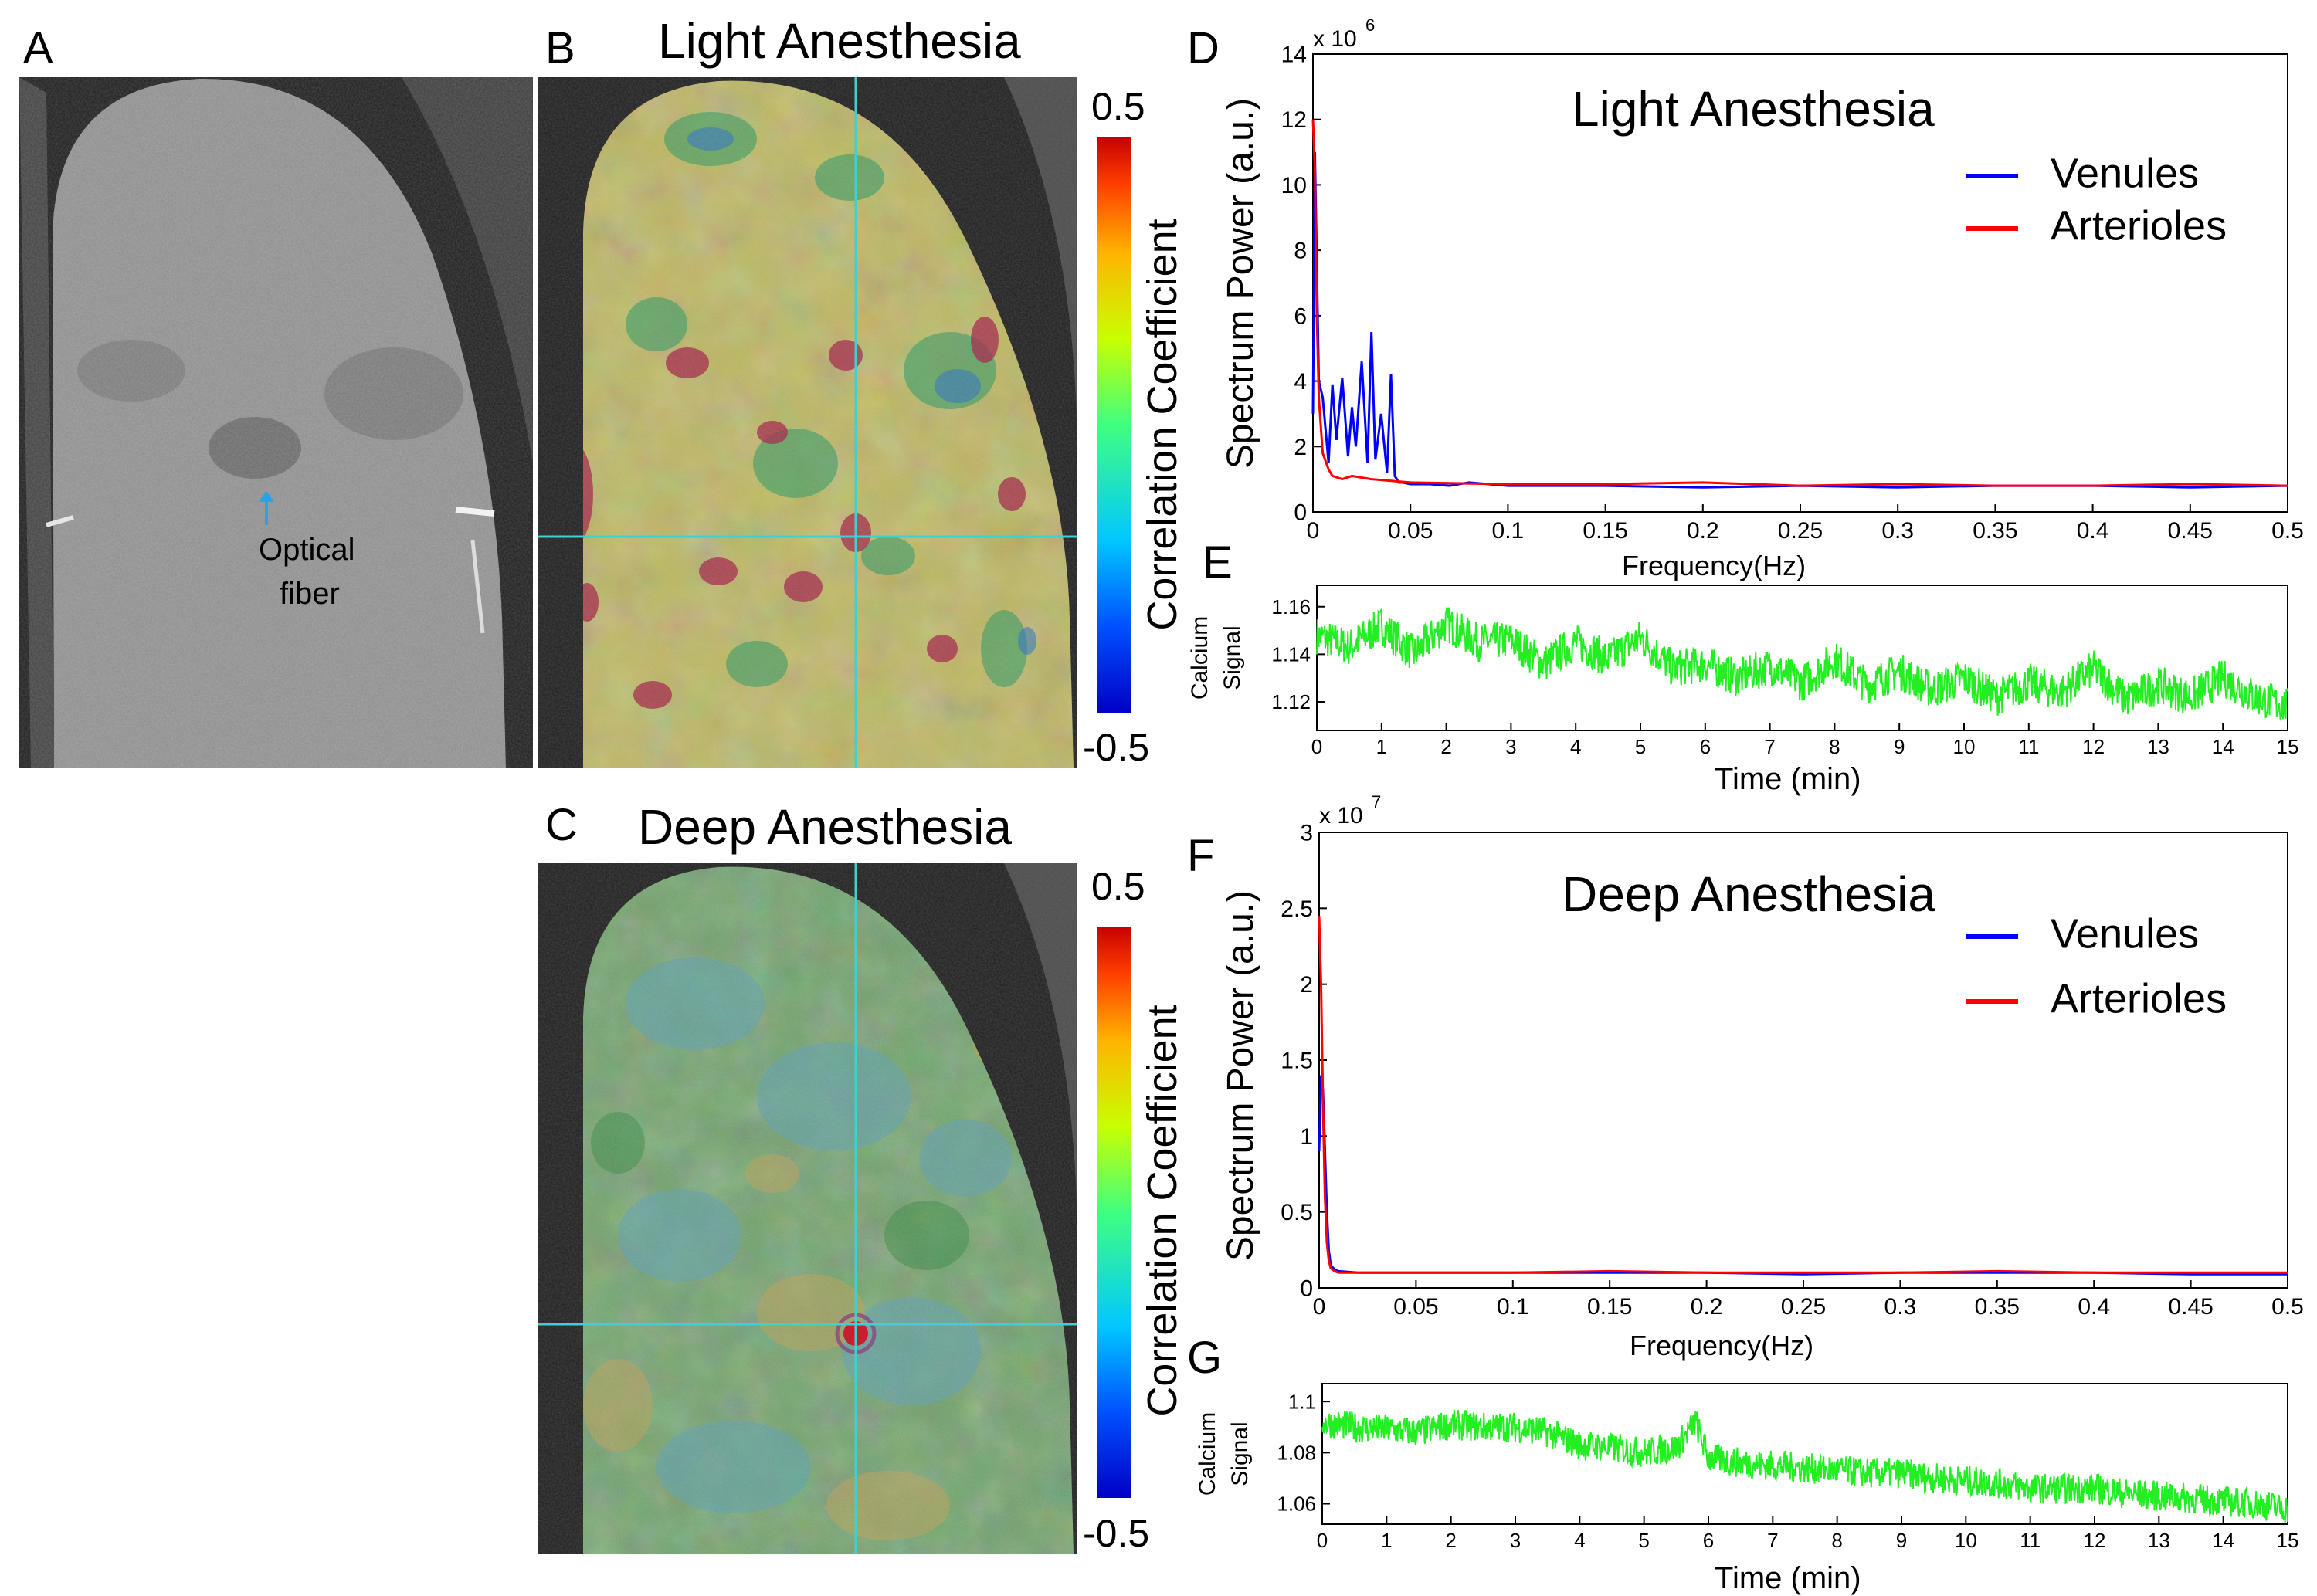  Describe the element at coordinates (1834, 746) in the screenshot. I see `chart-e-xtick-label: 8` at that location.